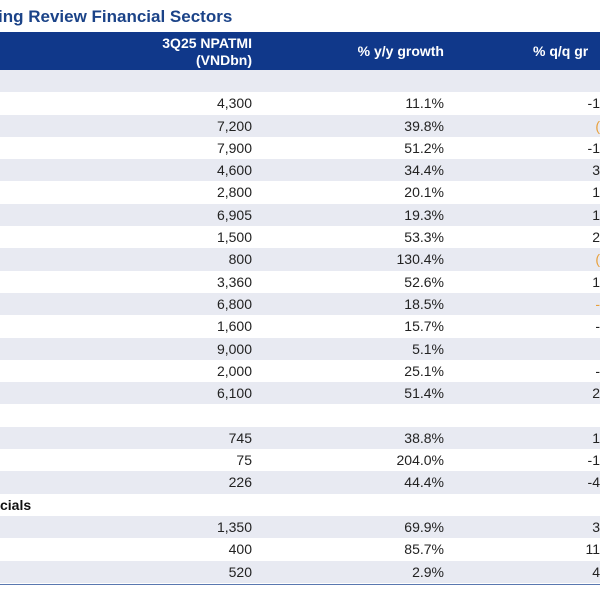 The width and height of the screenshot is (600, 600). What do you see at coordinates (300, 505) in the screenshot?
I see `section-row: cials` at bounding box center [300, 505].